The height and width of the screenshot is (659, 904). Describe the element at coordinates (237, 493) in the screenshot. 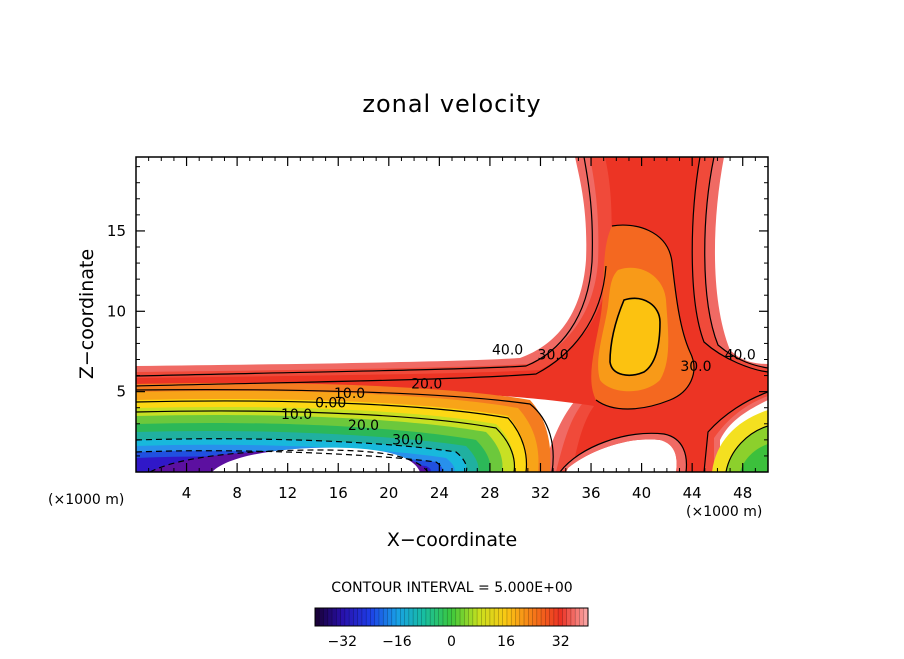

I see `x-tick-label: 8` at that location.